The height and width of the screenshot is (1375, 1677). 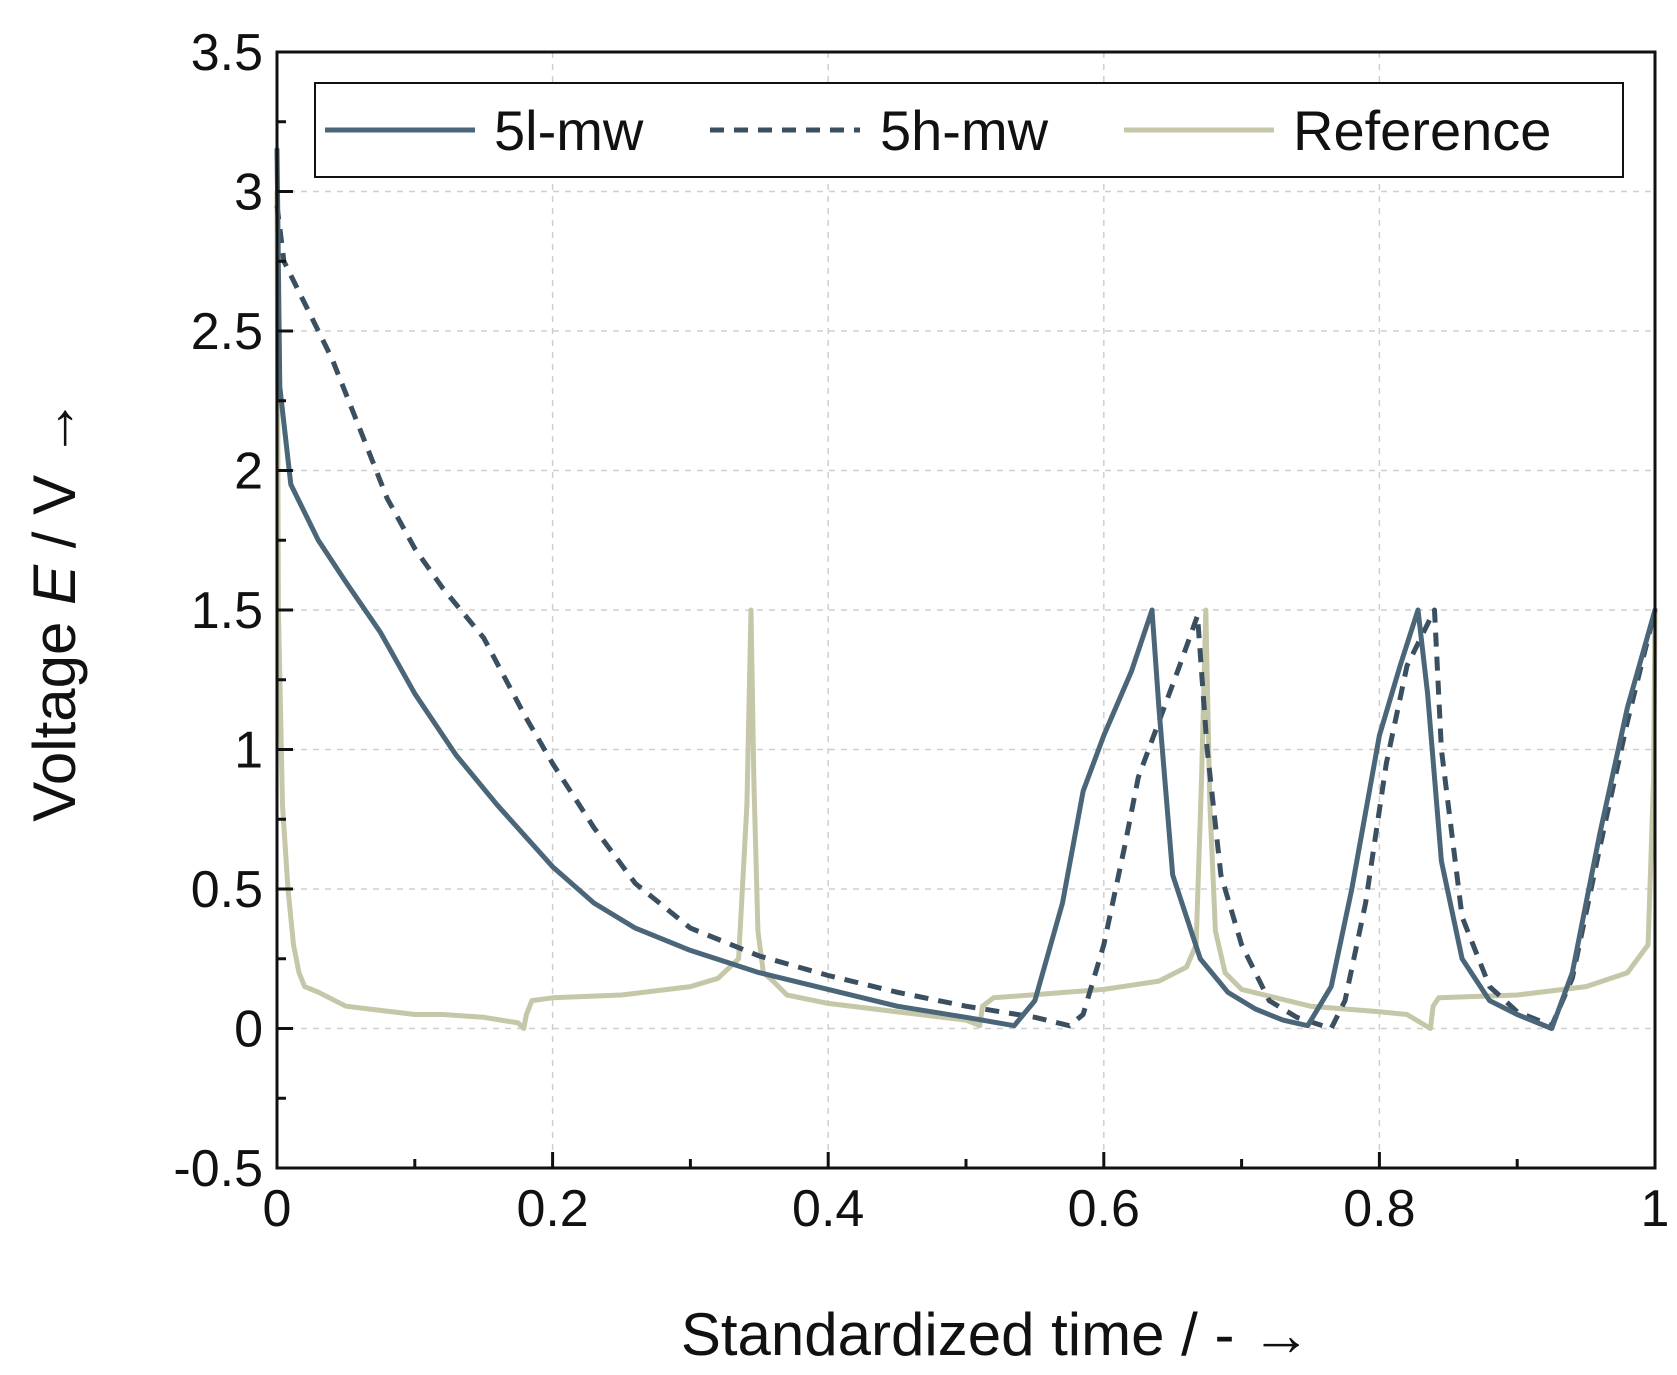 What do you see at coordinates (552, 1209) in the screenshot?
I see `x-tick-label: 0.2` at bounding box center [552, 1209].